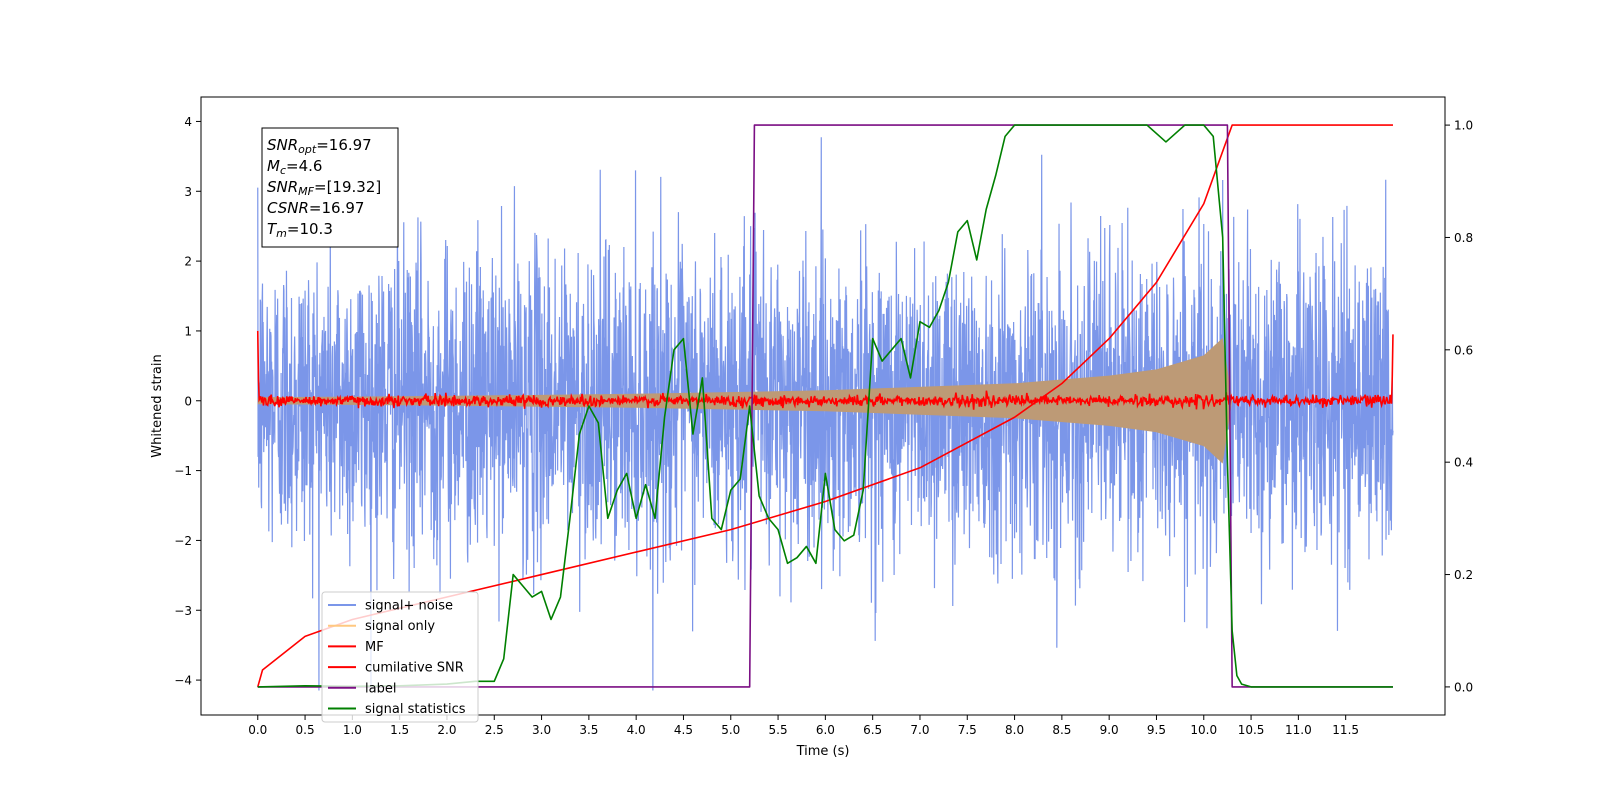 The height and width of the screenshot is (804, 1600). I want to click on x-tick-label: 1.5, so click(399, 730).